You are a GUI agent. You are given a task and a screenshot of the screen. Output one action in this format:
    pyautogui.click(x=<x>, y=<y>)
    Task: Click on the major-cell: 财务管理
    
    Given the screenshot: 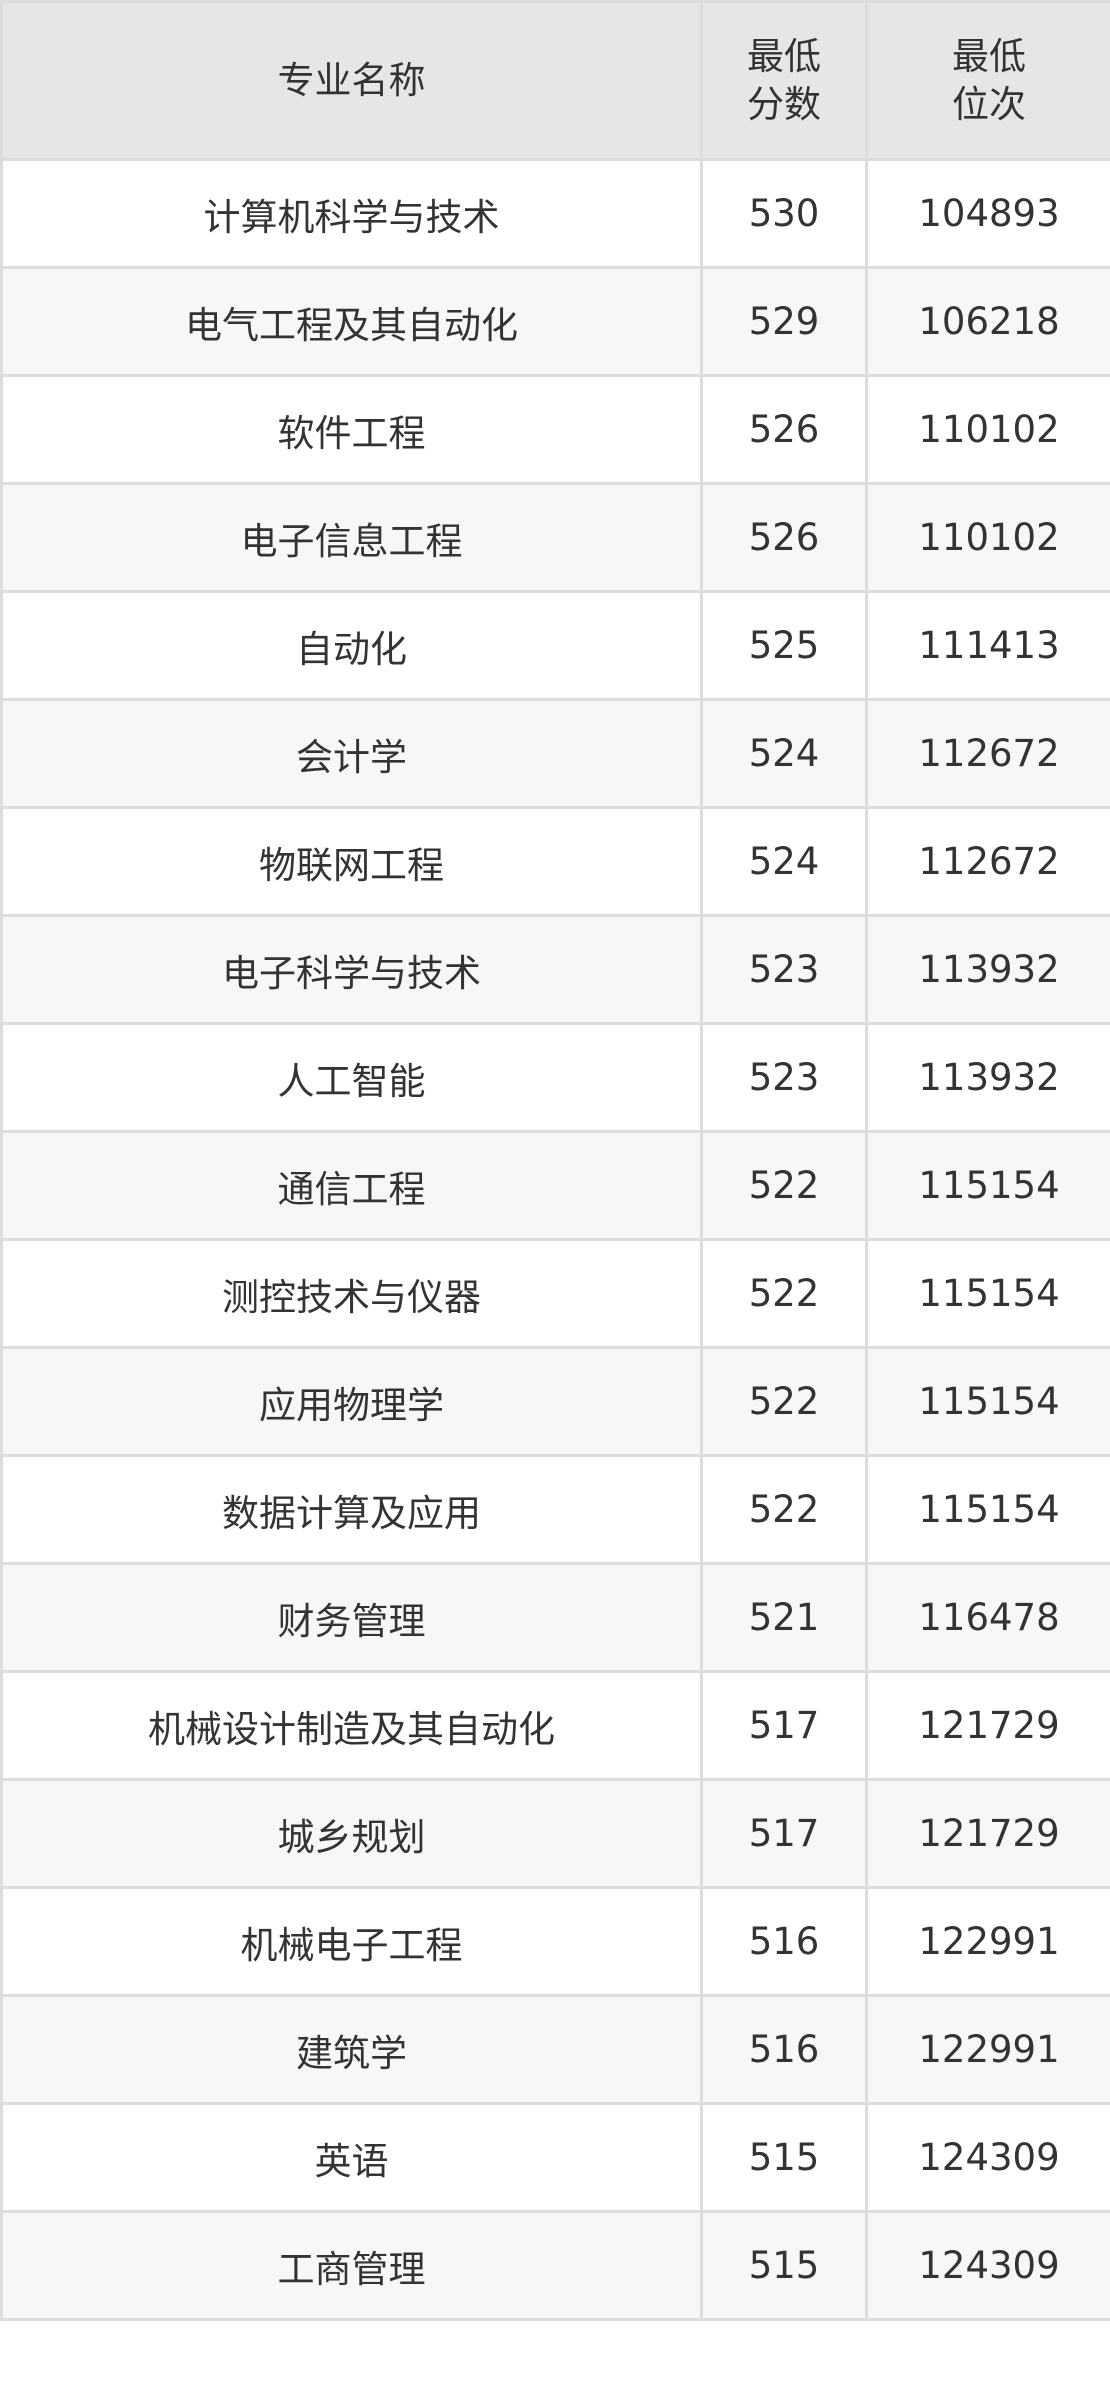 What is the action you would take?
    pyautogui.click(x=351, y=1617)
    